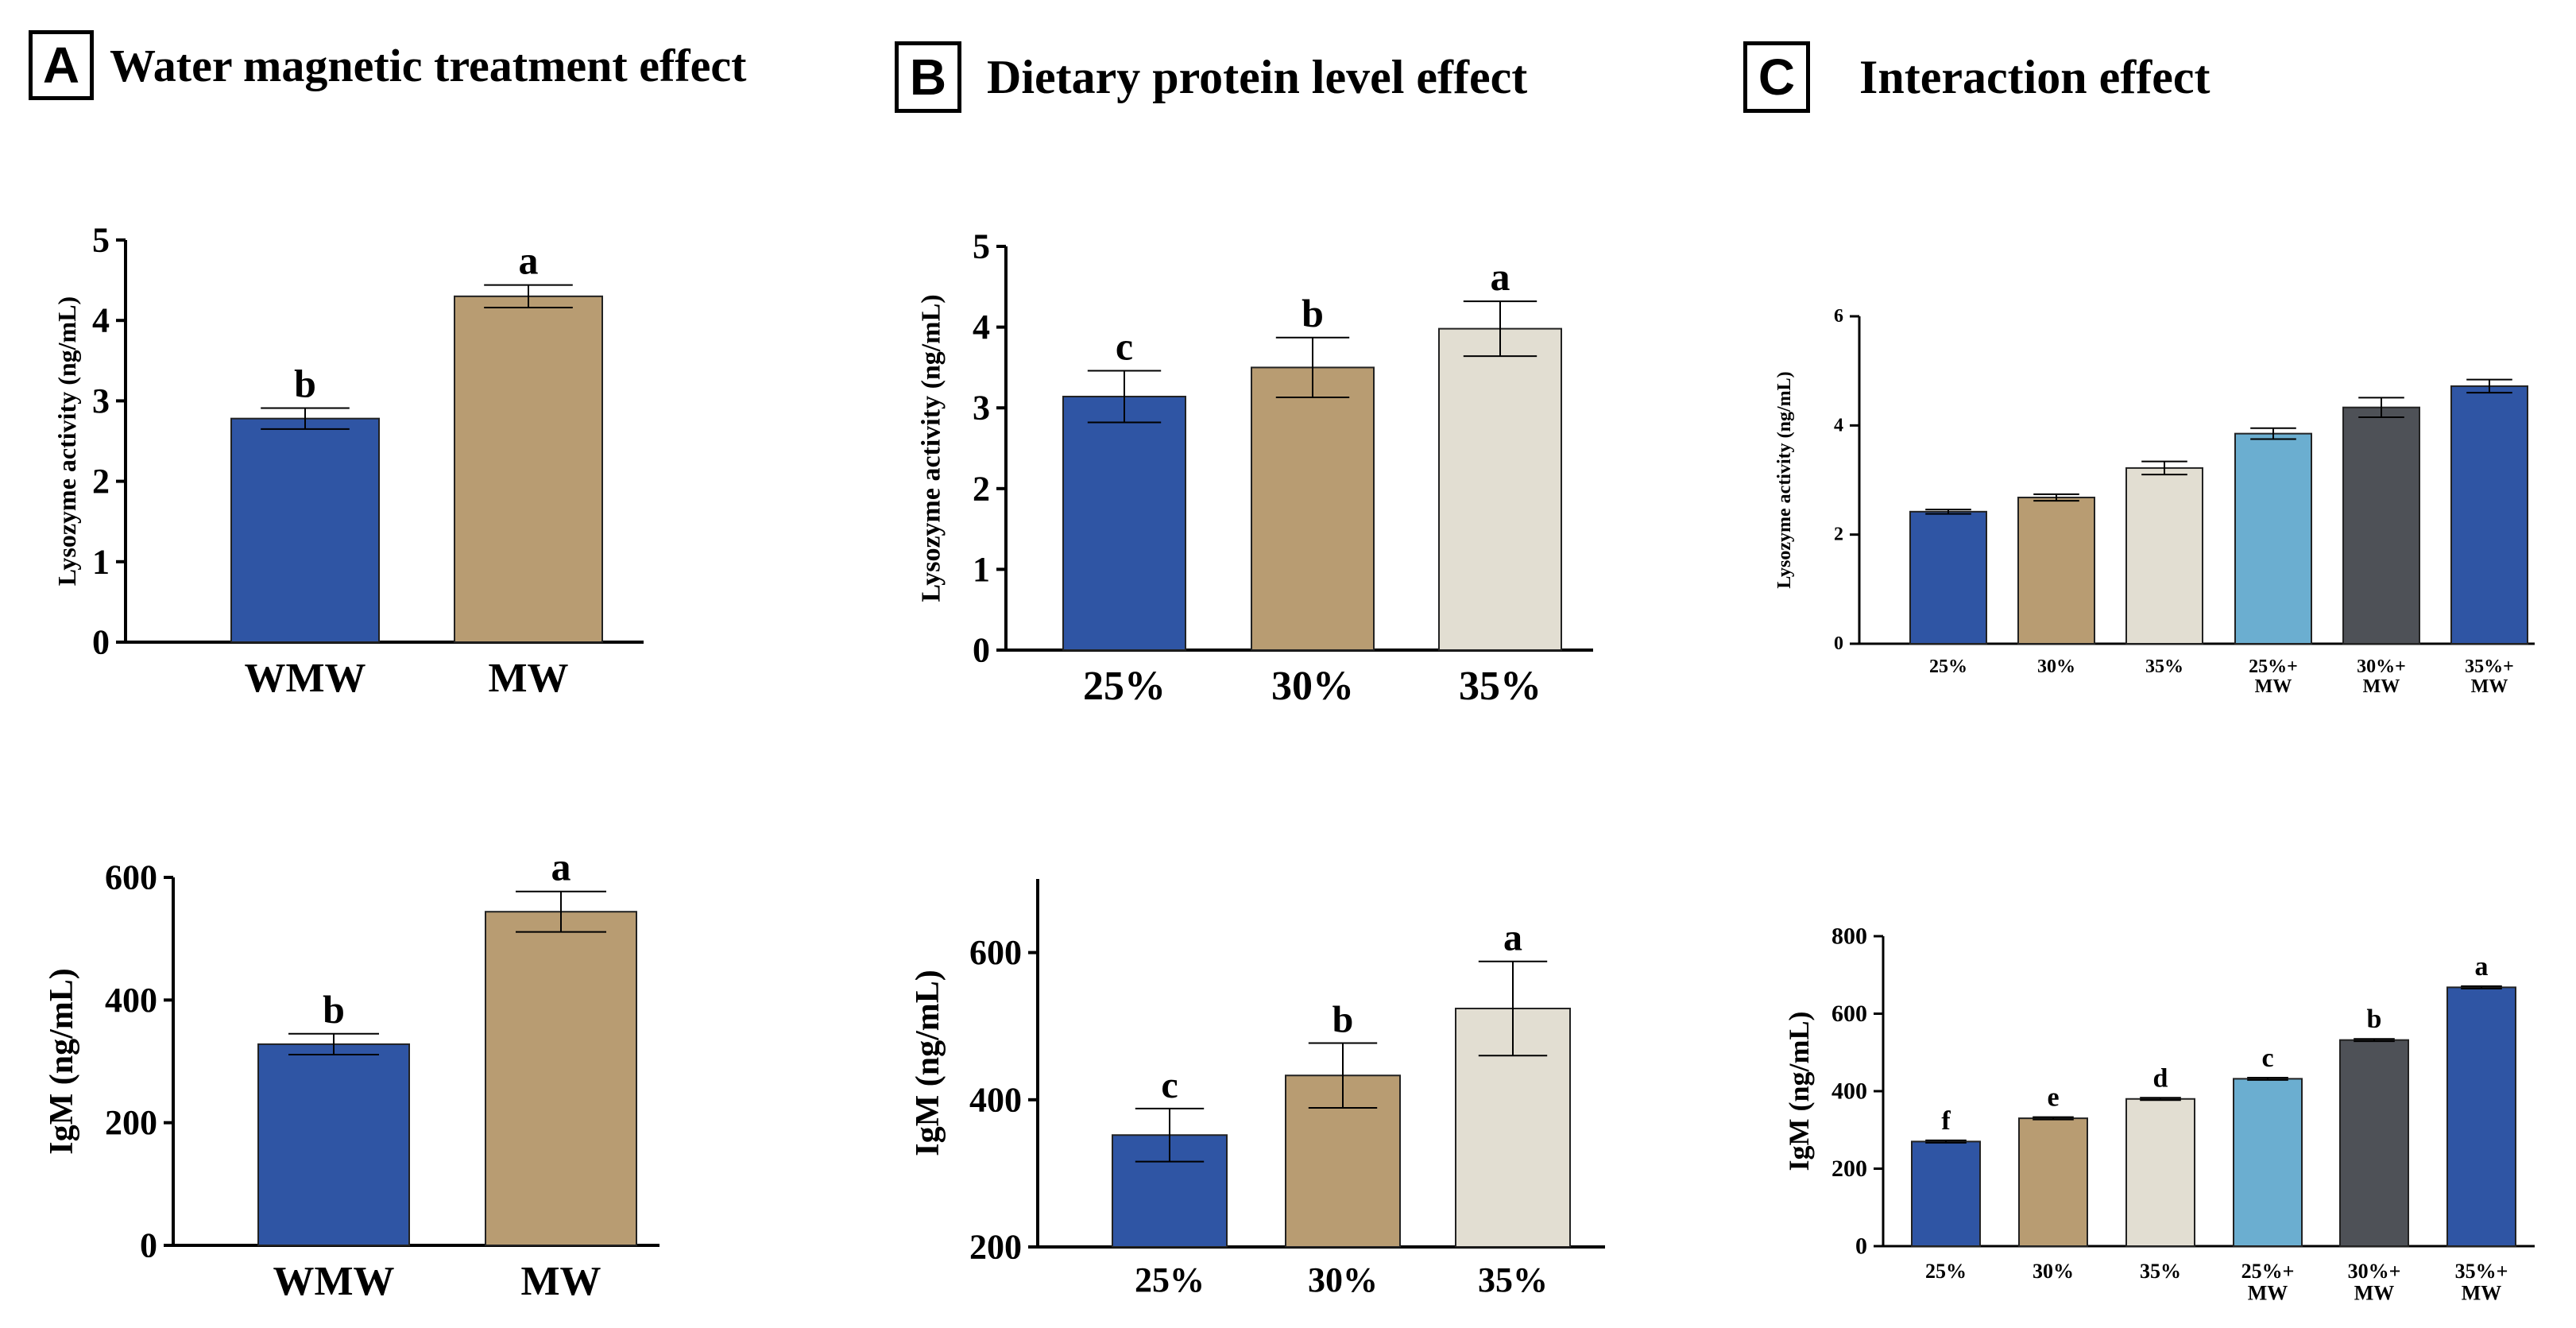 The height and width of the screenshot is (1328, 2576). What do you see at coordinates (1343, 1019) in the screenshot?
I see `B-igm-sig-letter-1: b` at bounding box center [1343, 1019].